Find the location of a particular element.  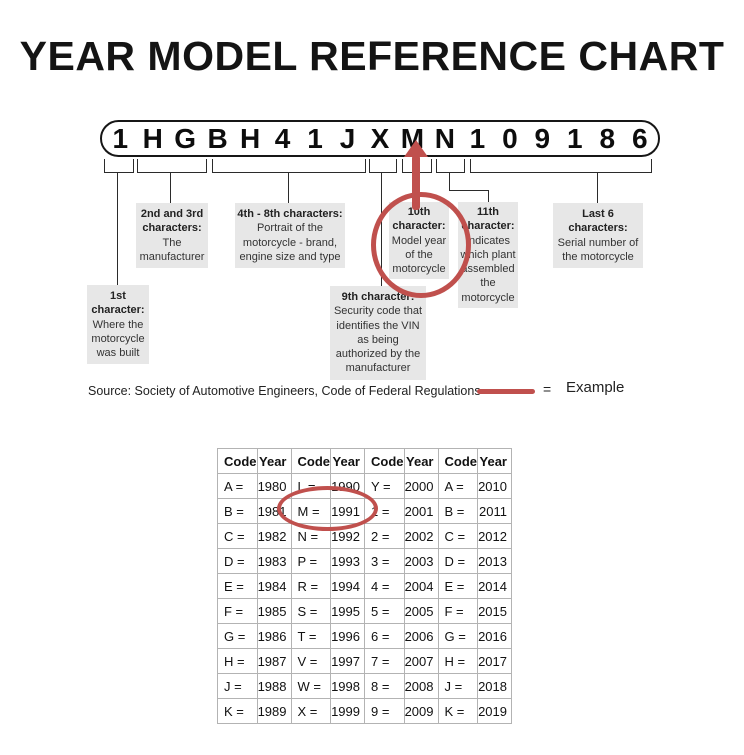

table-cell: 1996 is located at coordinates (347, 636).